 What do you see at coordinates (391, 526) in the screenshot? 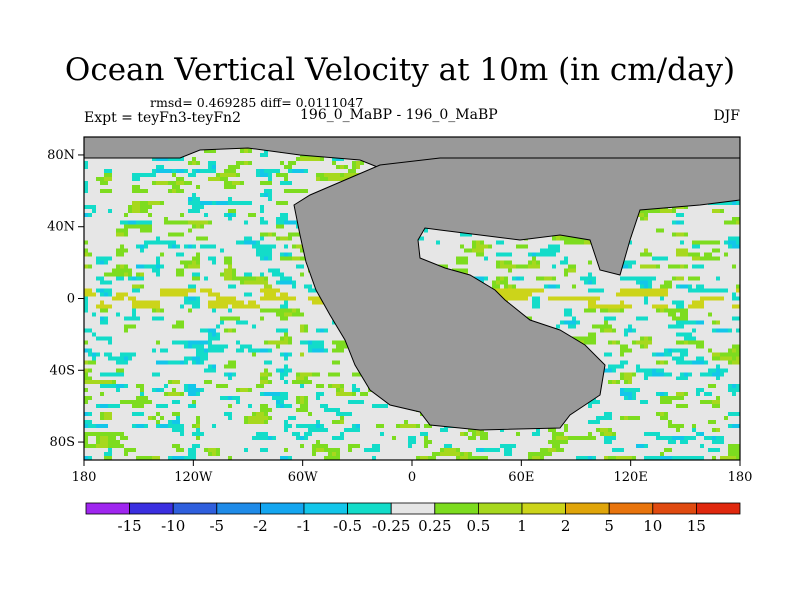
I see `colorbar-label: -0.25` at bounding box center [391, 526].